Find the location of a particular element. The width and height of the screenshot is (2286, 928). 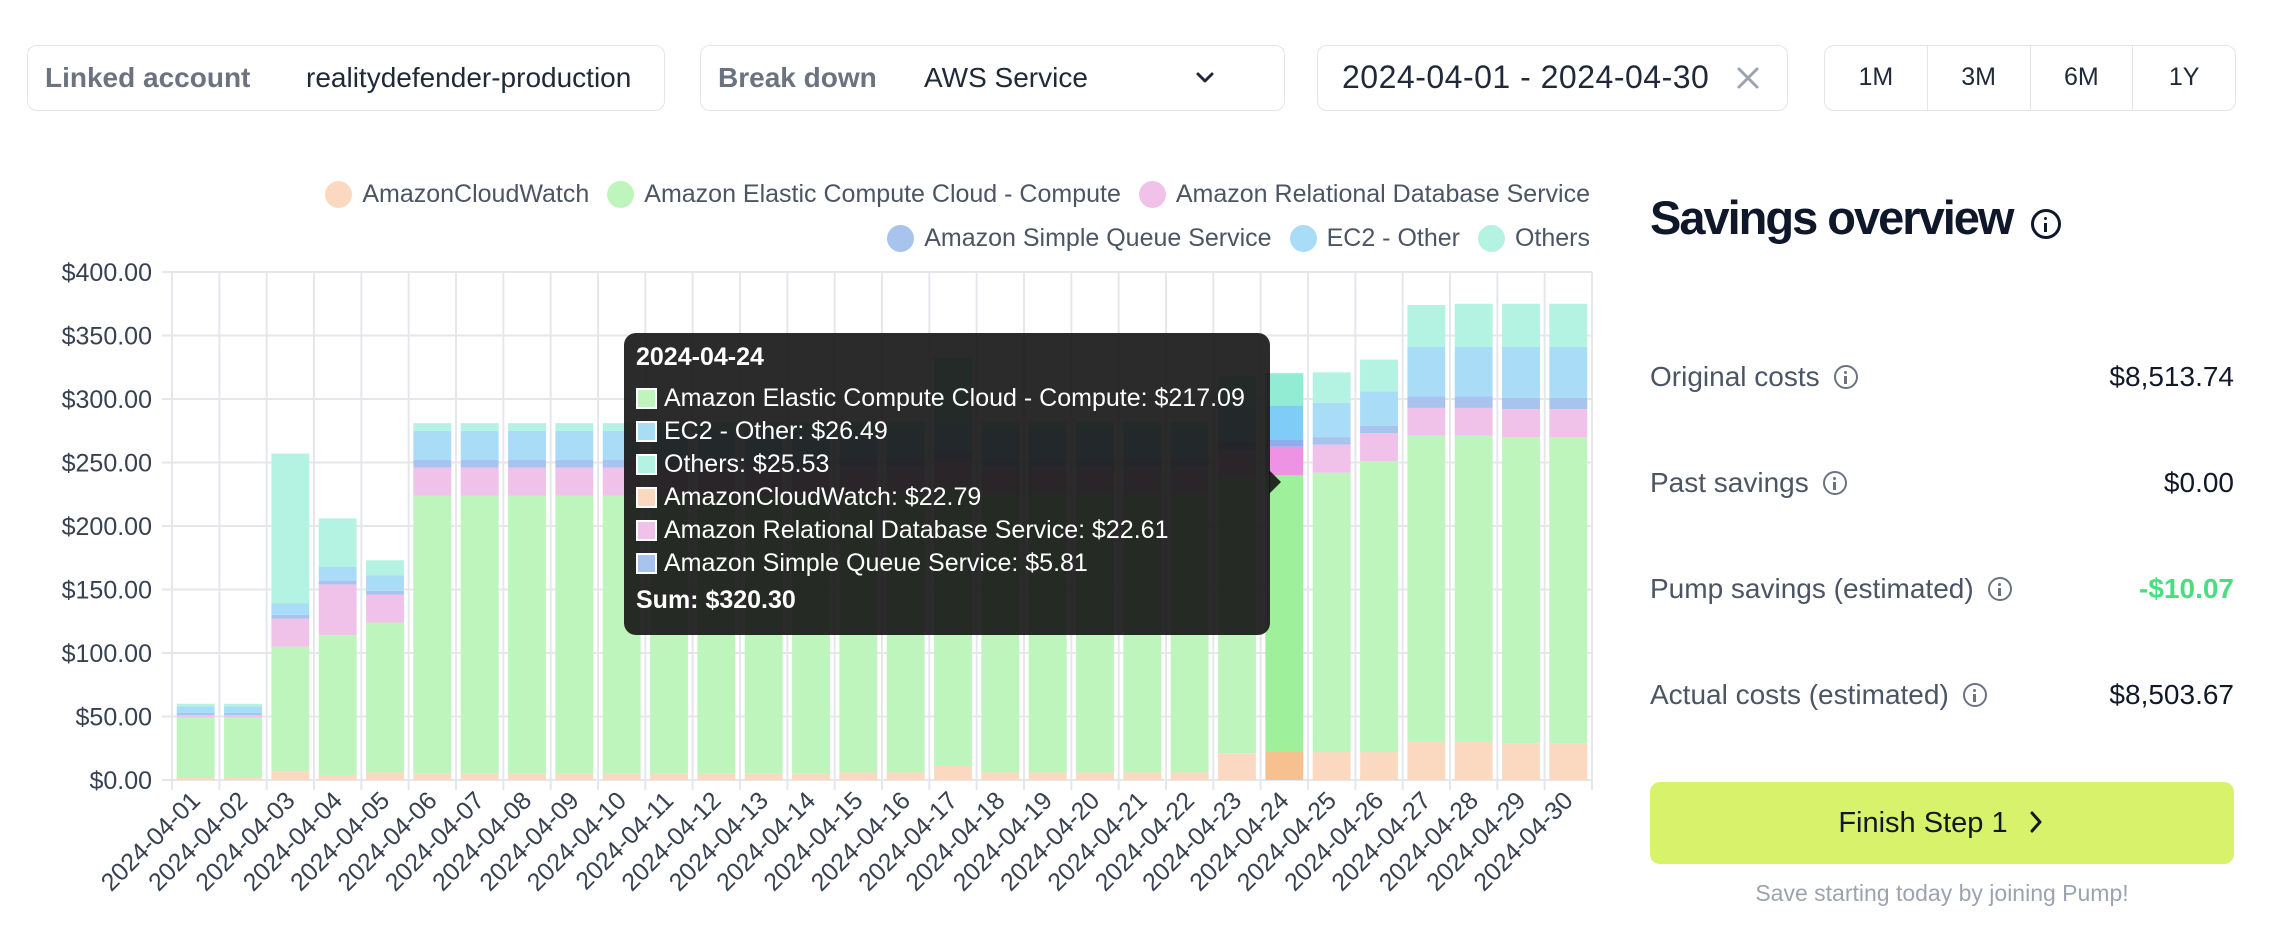

y-tick-label: $200.00 is located at coordinates (107, 527).